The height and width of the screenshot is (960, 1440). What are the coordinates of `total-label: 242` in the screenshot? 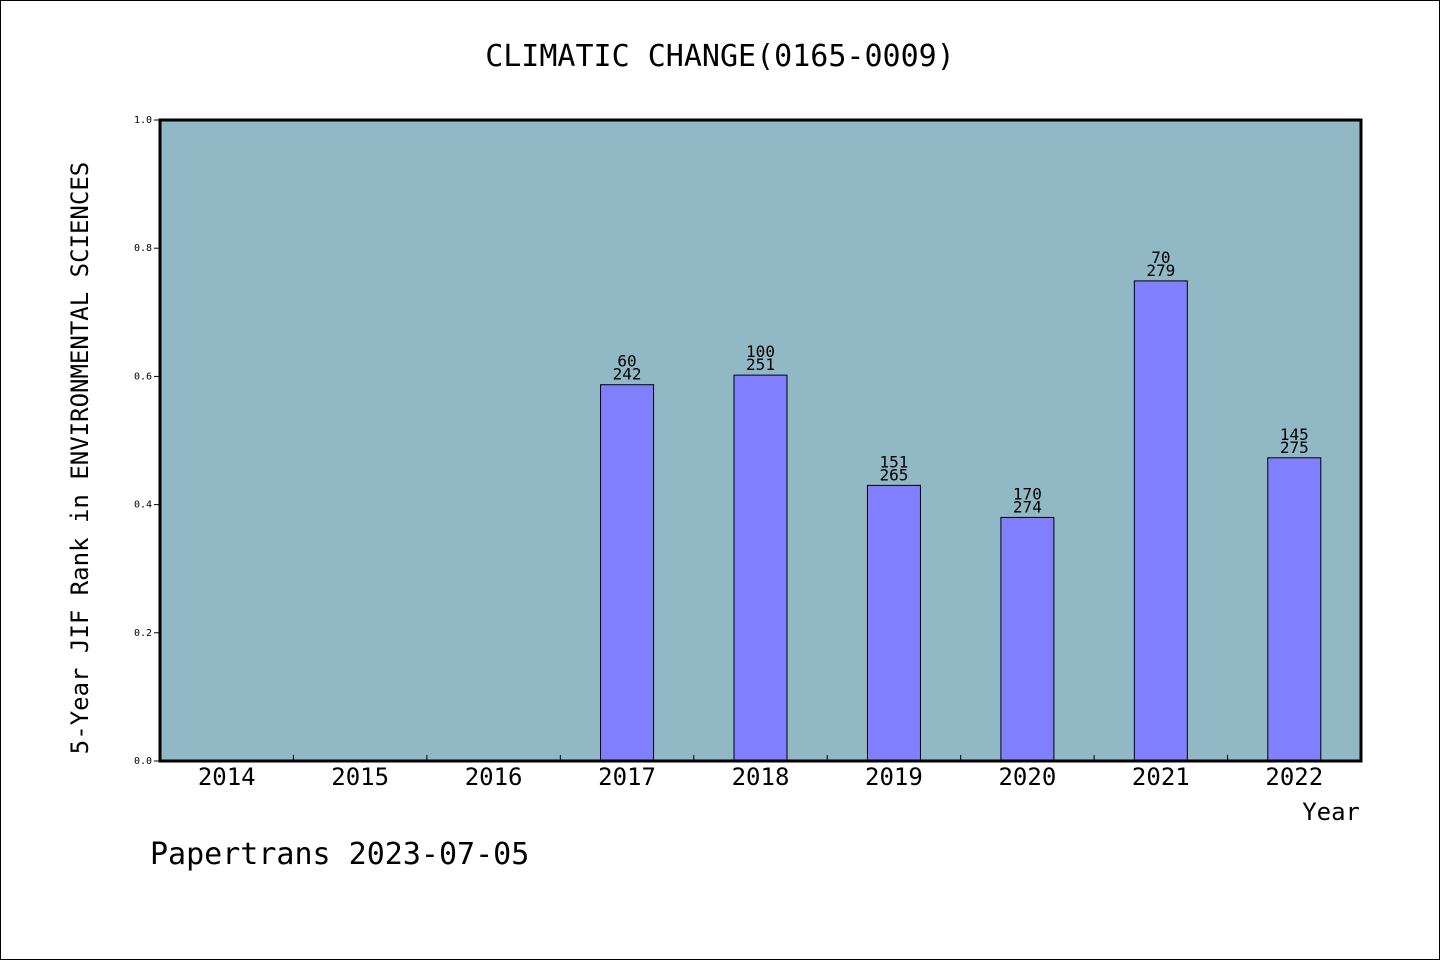 It's located at (627, 374).